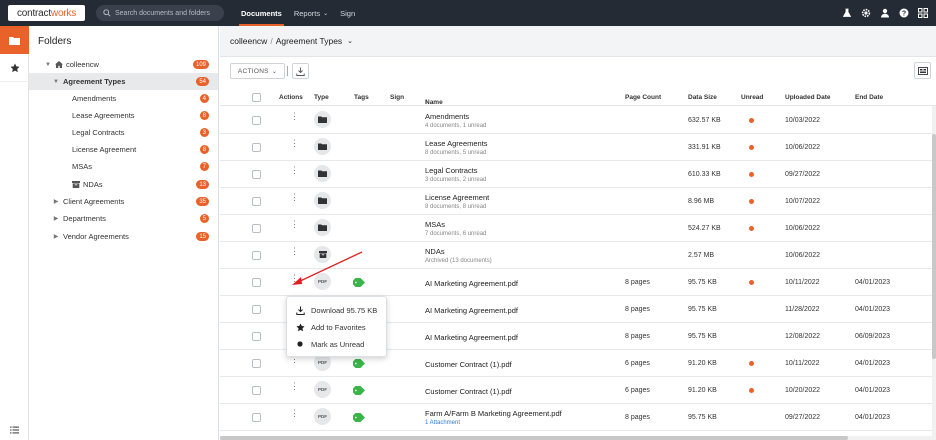 The image size is (936, 440). I want to click on tree-node-legal-contracts: Legal Contracts 3, so click(123, 132).